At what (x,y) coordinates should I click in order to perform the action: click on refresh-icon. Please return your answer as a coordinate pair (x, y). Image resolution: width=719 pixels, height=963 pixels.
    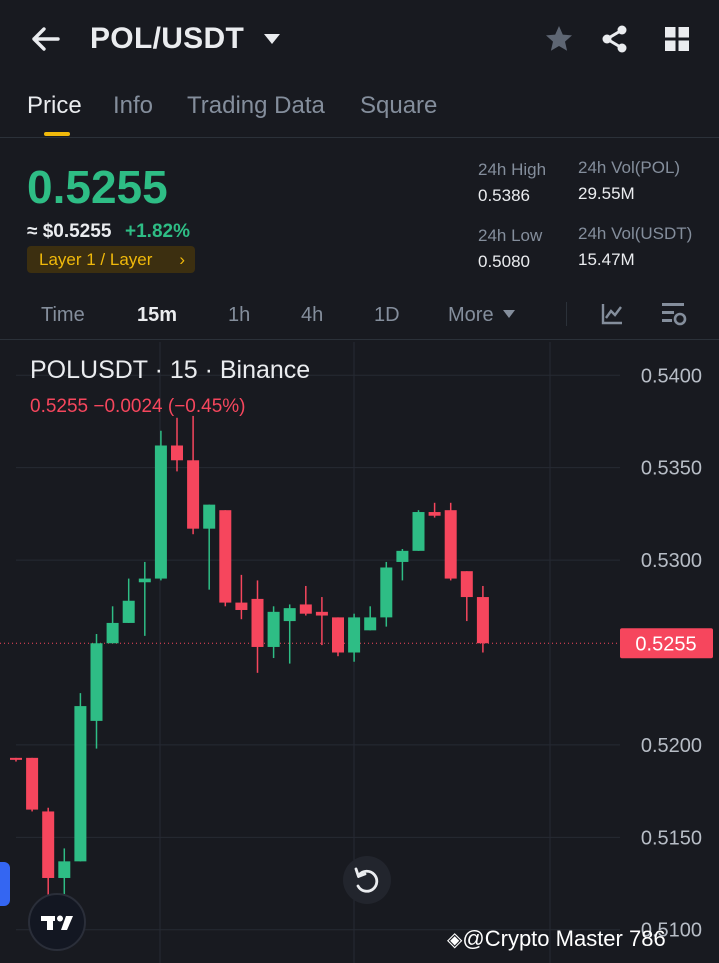
    Looking at the image, I should click on (366, 880).